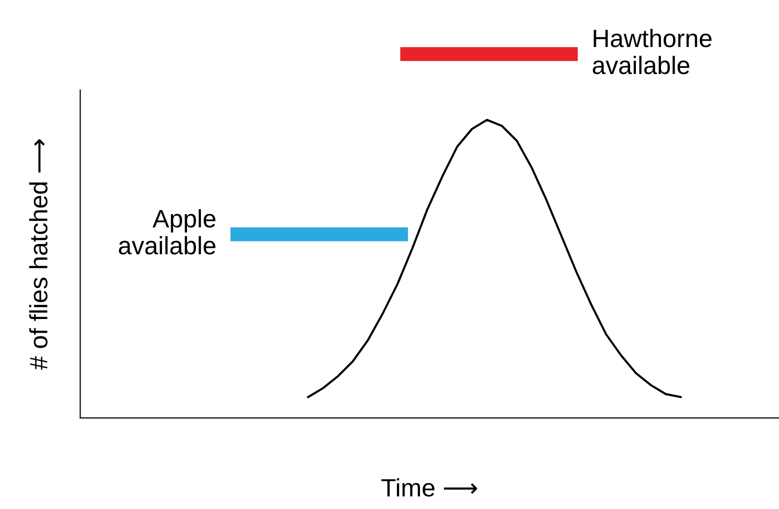 The width and height of the screenshot is (779, 509). I want to click on y-axis-title: # of flies hatched ⟶, so click(38, 254).